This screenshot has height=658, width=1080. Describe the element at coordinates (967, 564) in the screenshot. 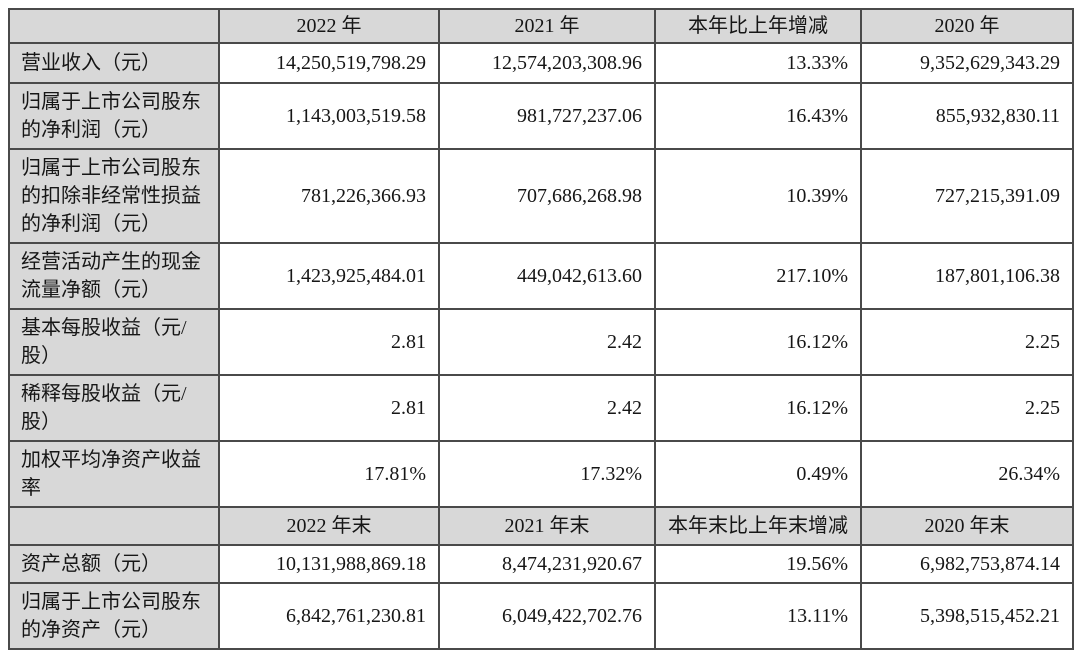

I see `cell-value: 6,982,753,874.14` at that location.